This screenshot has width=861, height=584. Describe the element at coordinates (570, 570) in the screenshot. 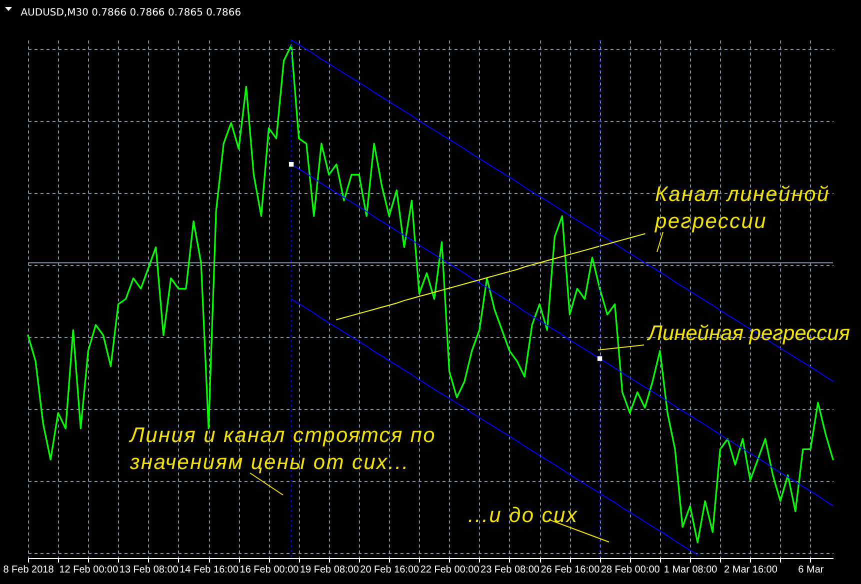

I see `x-tick-label: 26 Feb 16:00` at that location.